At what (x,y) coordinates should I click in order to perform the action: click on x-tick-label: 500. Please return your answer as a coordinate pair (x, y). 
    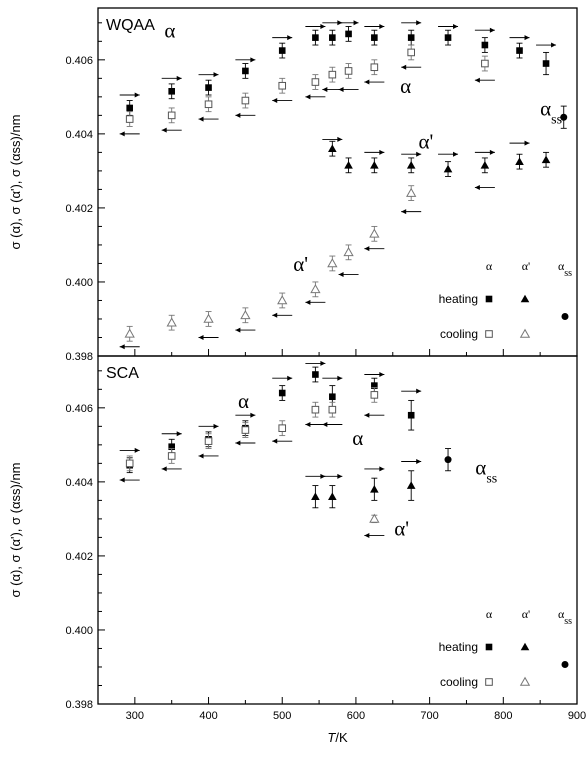
    Looking at the image, I should click on (282, 716).